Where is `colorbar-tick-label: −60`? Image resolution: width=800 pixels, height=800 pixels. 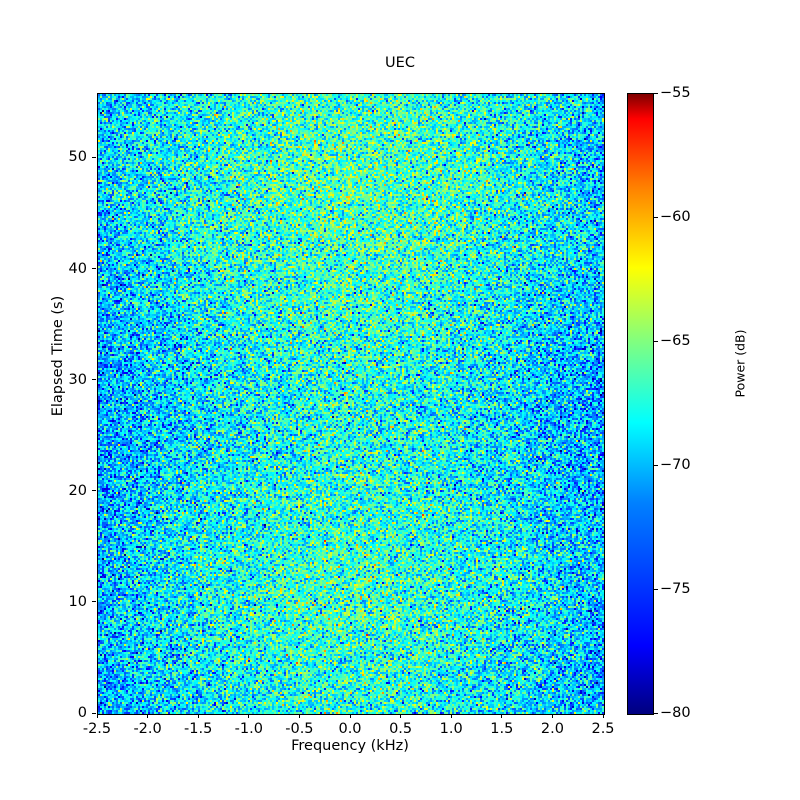 colorbar-tick-label: −60 is located at coordinates (675, 217).